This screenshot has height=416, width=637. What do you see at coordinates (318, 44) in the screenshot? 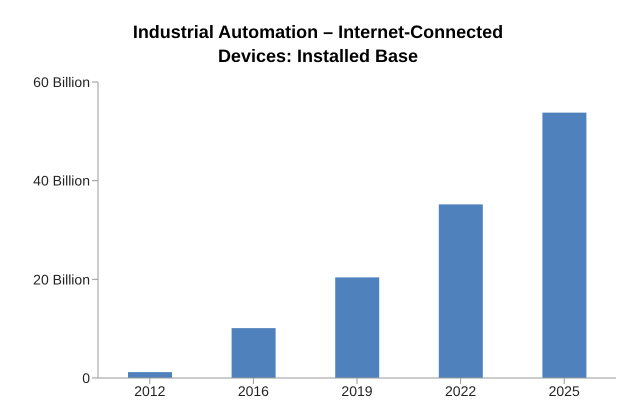
I see `chart-title: Industrial Automation – Internet-Connected Devices: Installed Base` at bounding box center [318, 44].